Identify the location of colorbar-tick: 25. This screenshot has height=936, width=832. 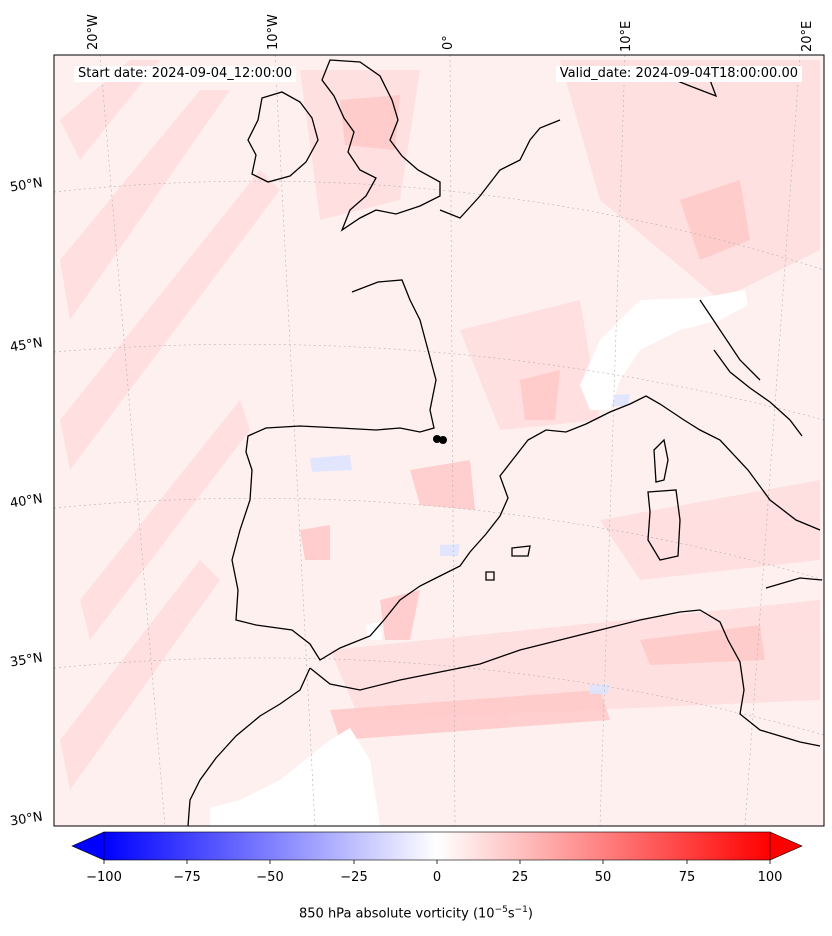
(520, 877).